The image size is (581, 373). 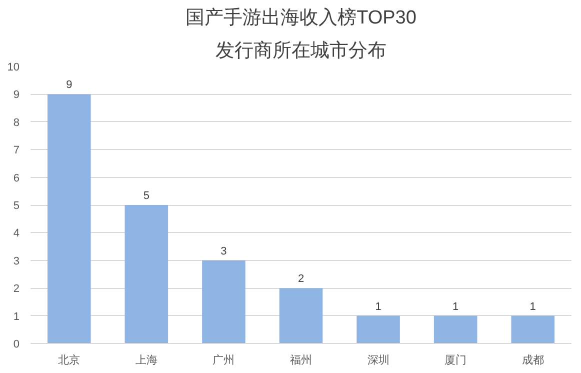 What do you see at coordinates (146, 196) in the screenshot?
I see `data-label: 5` at bounding box center [146, 196].